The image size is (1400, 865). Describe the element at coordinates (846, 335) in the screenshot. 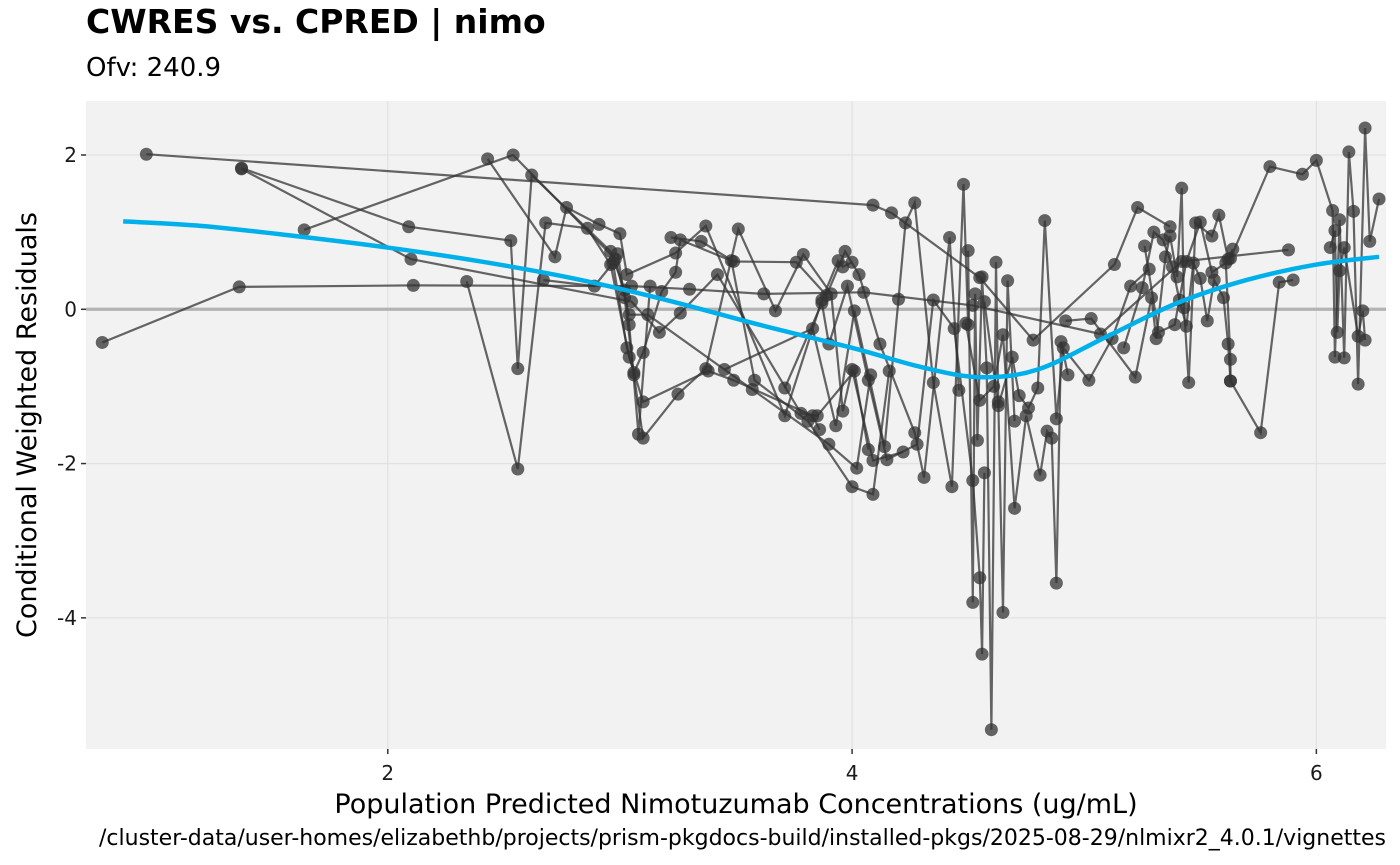

I see `series-line` at that location.